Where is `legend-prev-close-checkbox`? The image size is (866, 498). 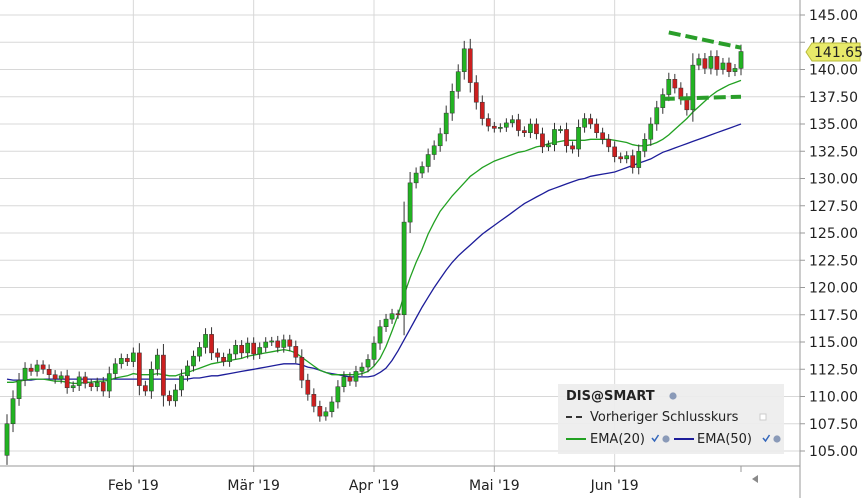
legend-prev-close-checkbox is located at coordinates (763, 417).